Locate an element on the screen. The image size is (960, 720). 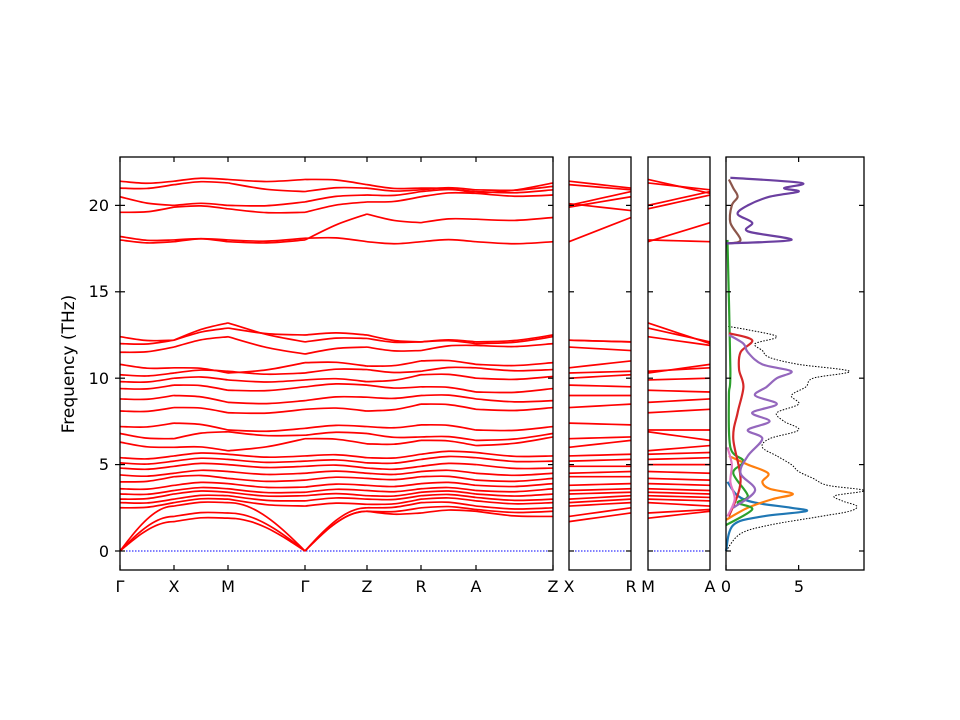
dos-partial-line is located at coordinates (740, 424).